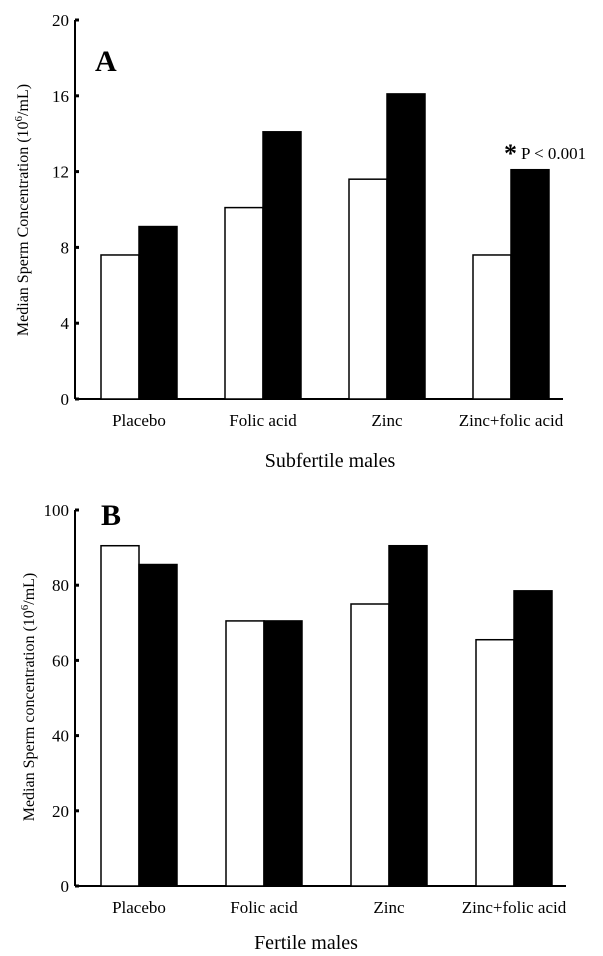  I want to click on significance-annotation: P < 0.001, so click(553, 153).